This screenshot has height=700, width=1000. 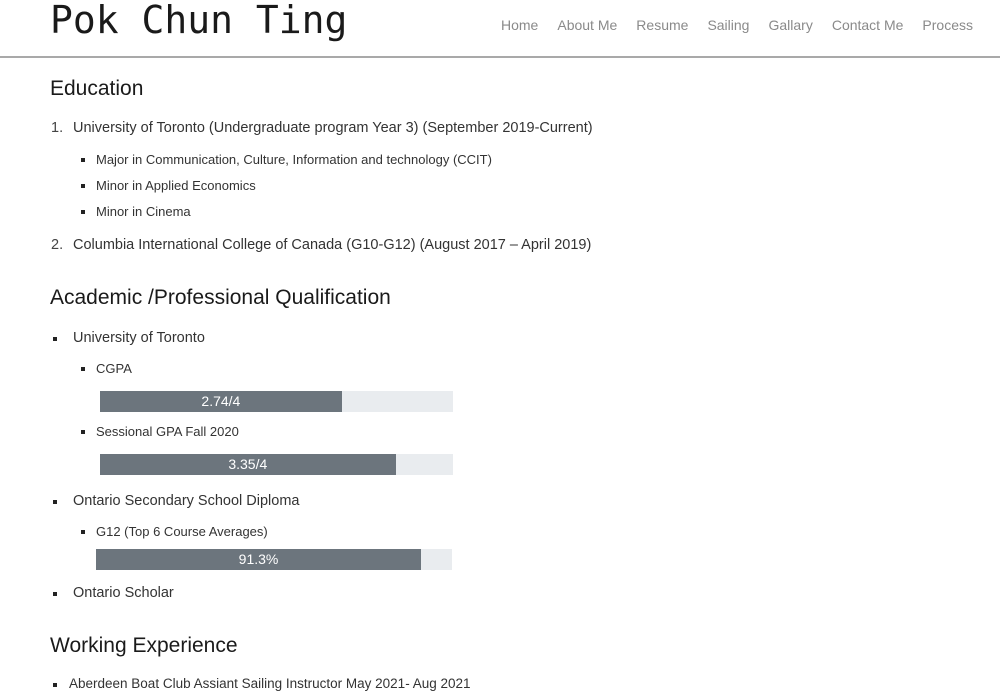 I want to click on qualification-sub-label: CGPA, so click(x=114, y=368).